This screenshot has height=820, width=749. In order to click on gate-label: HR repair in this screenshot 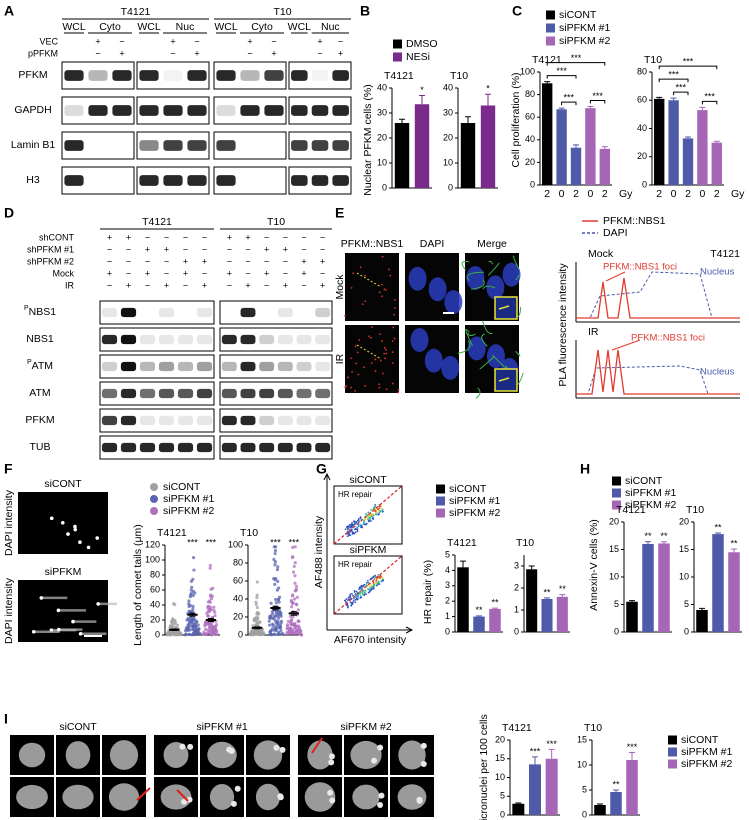, I will do `click(355, 494)`.